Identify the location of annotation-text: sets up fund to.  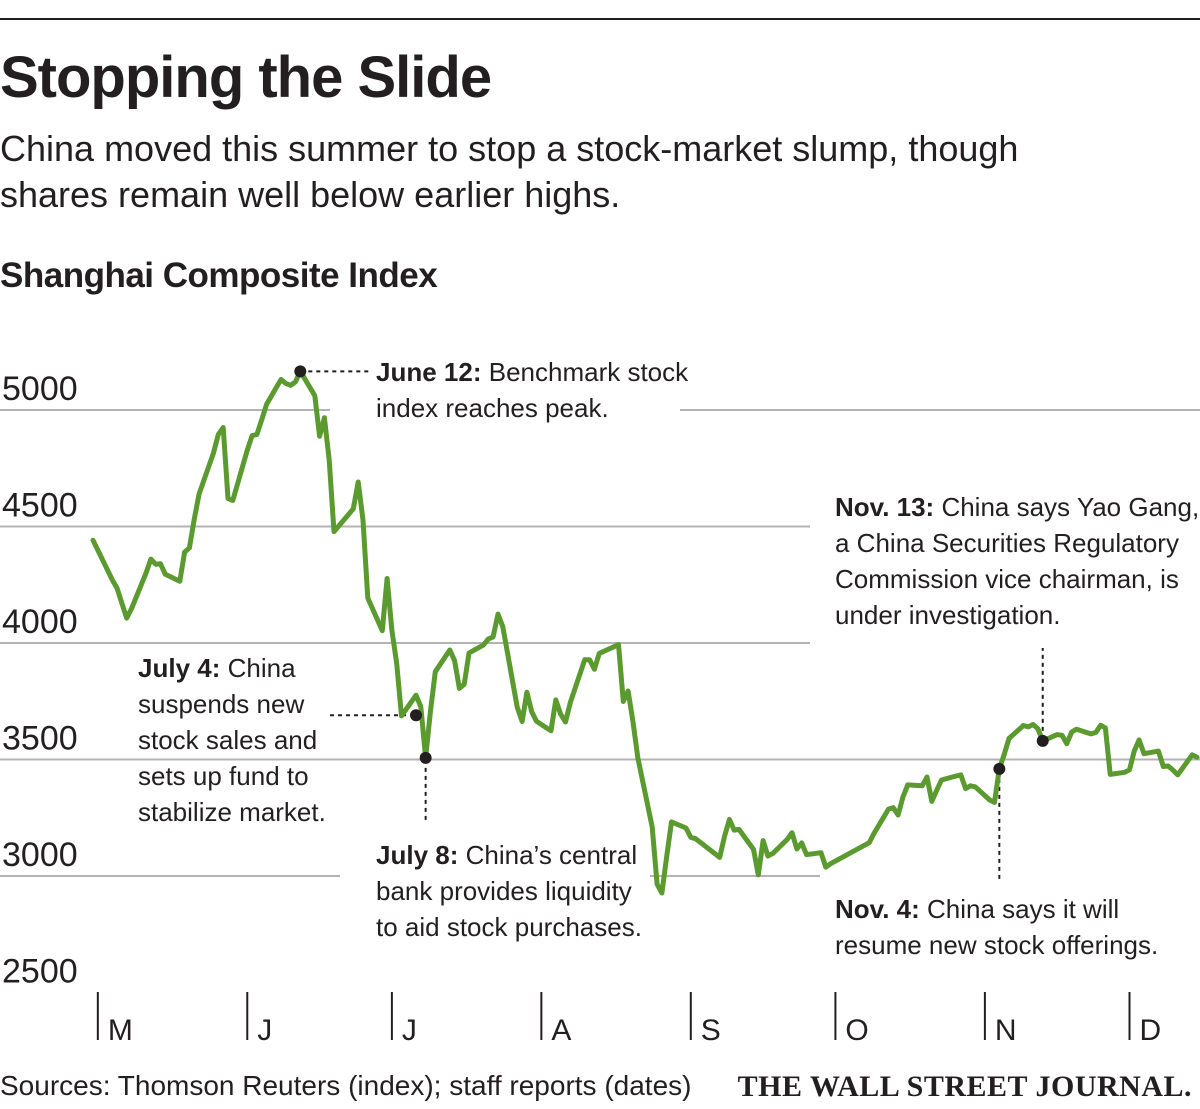
(223, 776).